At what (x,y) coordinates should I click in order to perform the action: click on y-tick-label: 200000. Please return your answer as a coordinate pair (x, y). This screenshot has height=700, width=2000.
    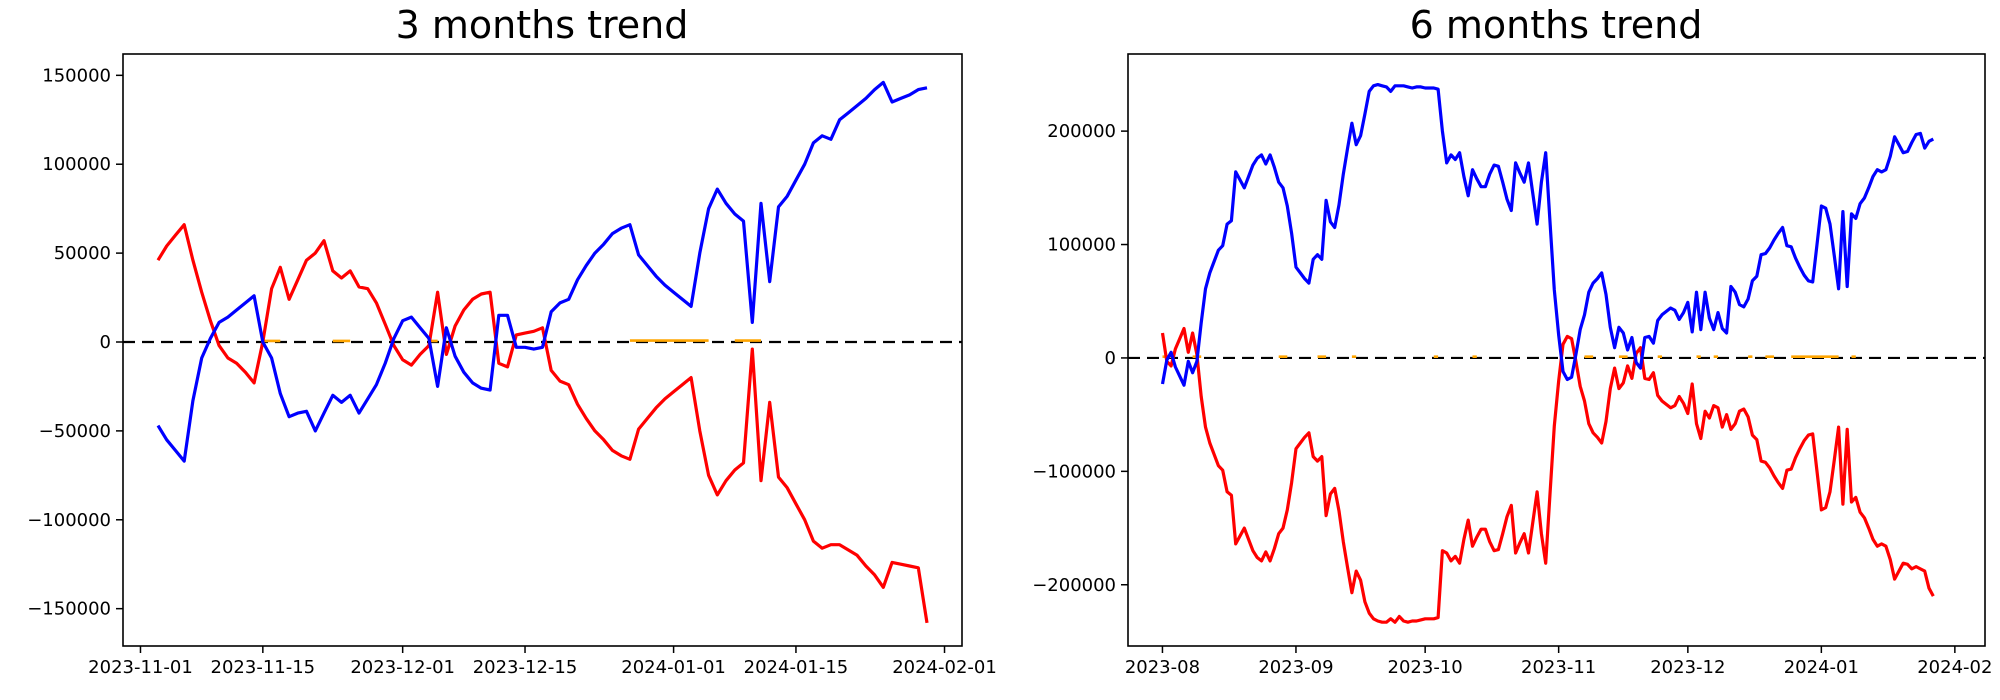
    Looking at the image, I should click on (1081, 131).